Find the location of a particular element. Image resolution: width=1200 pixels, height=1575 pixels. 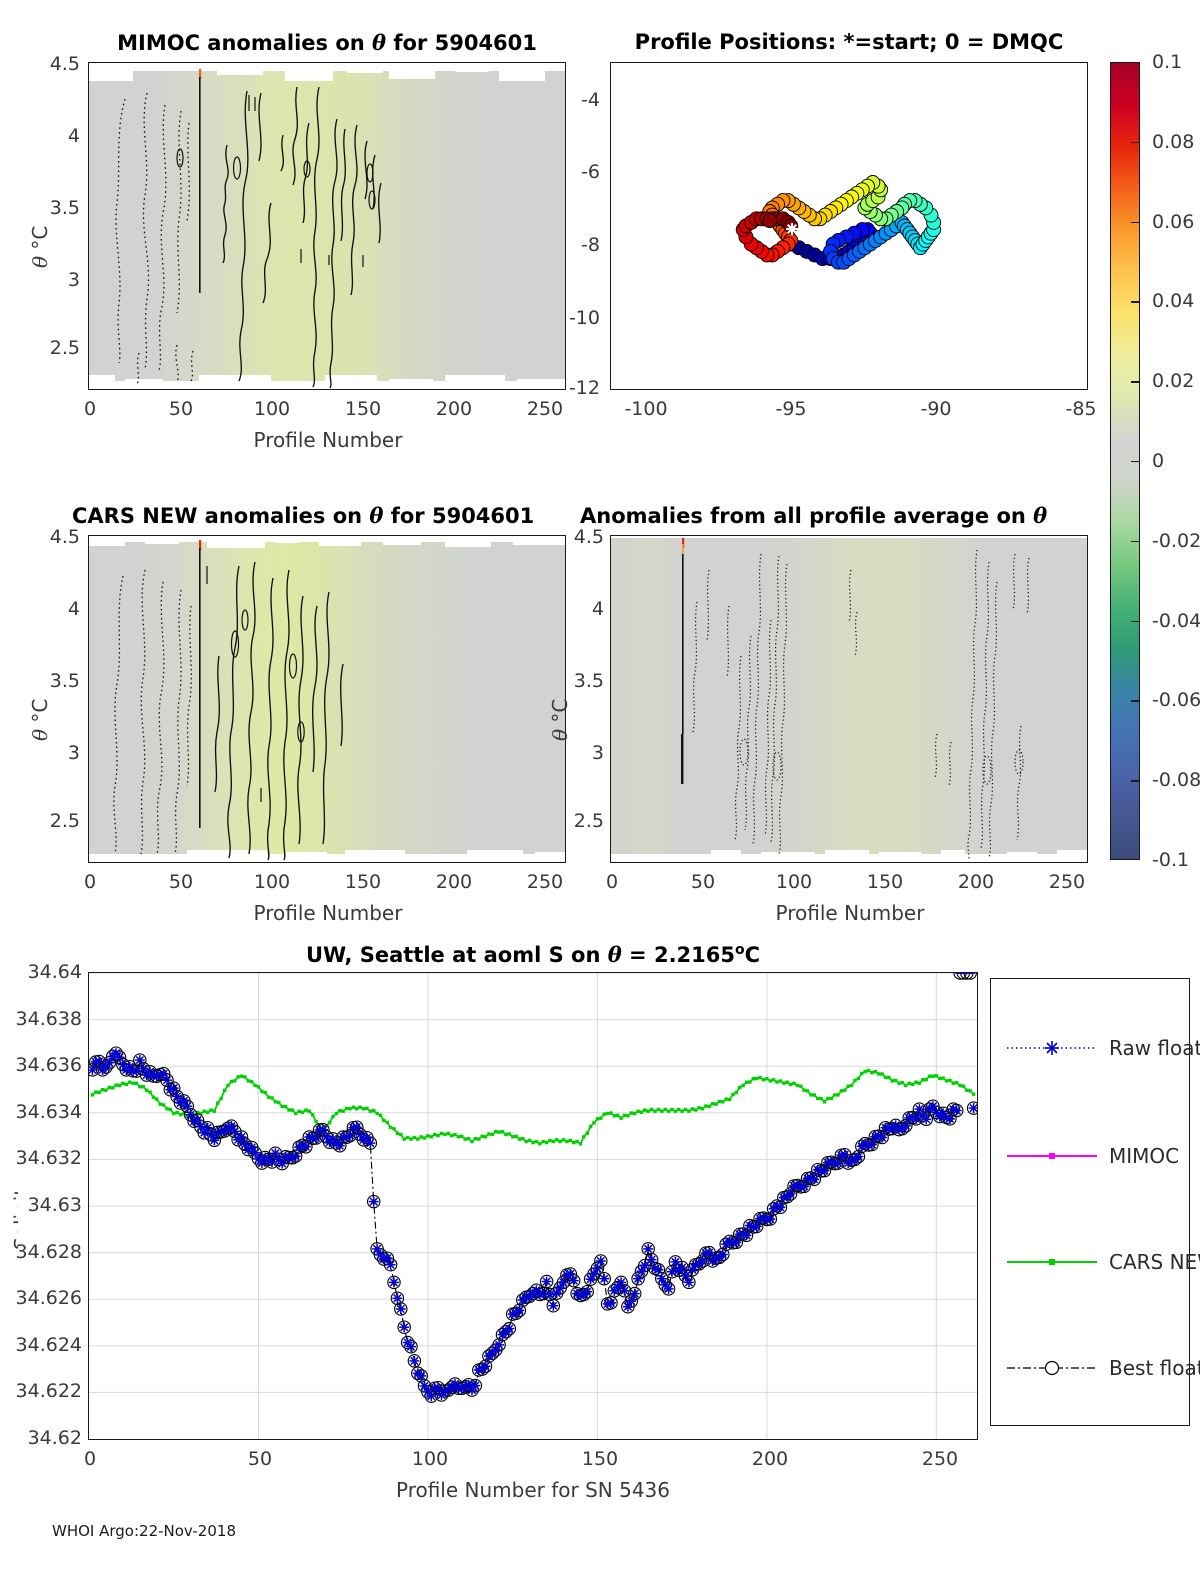

legend-row-raw-float: Raw float is located at coordinates (1095, 1048).